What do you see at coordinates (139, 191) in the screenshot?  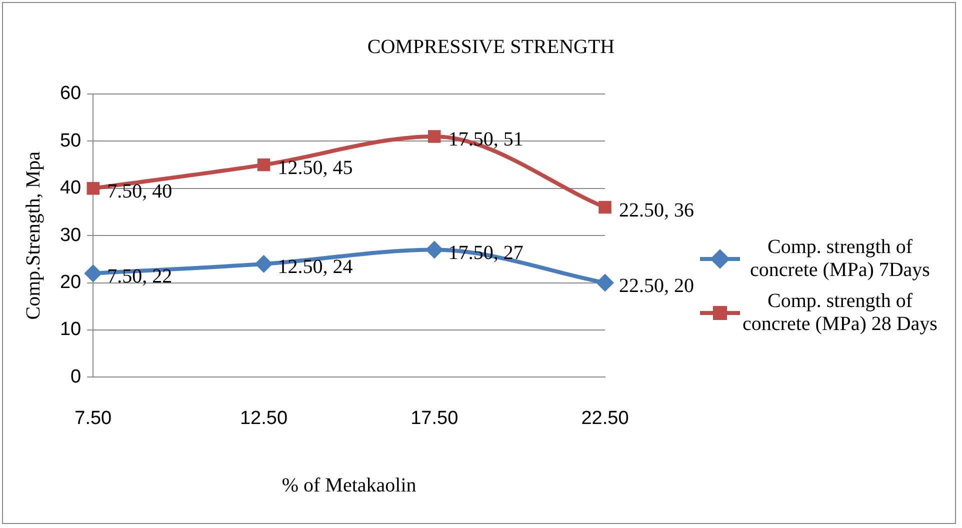 I see `data-label: 7.50, 40` at bounding box center [139, 191].